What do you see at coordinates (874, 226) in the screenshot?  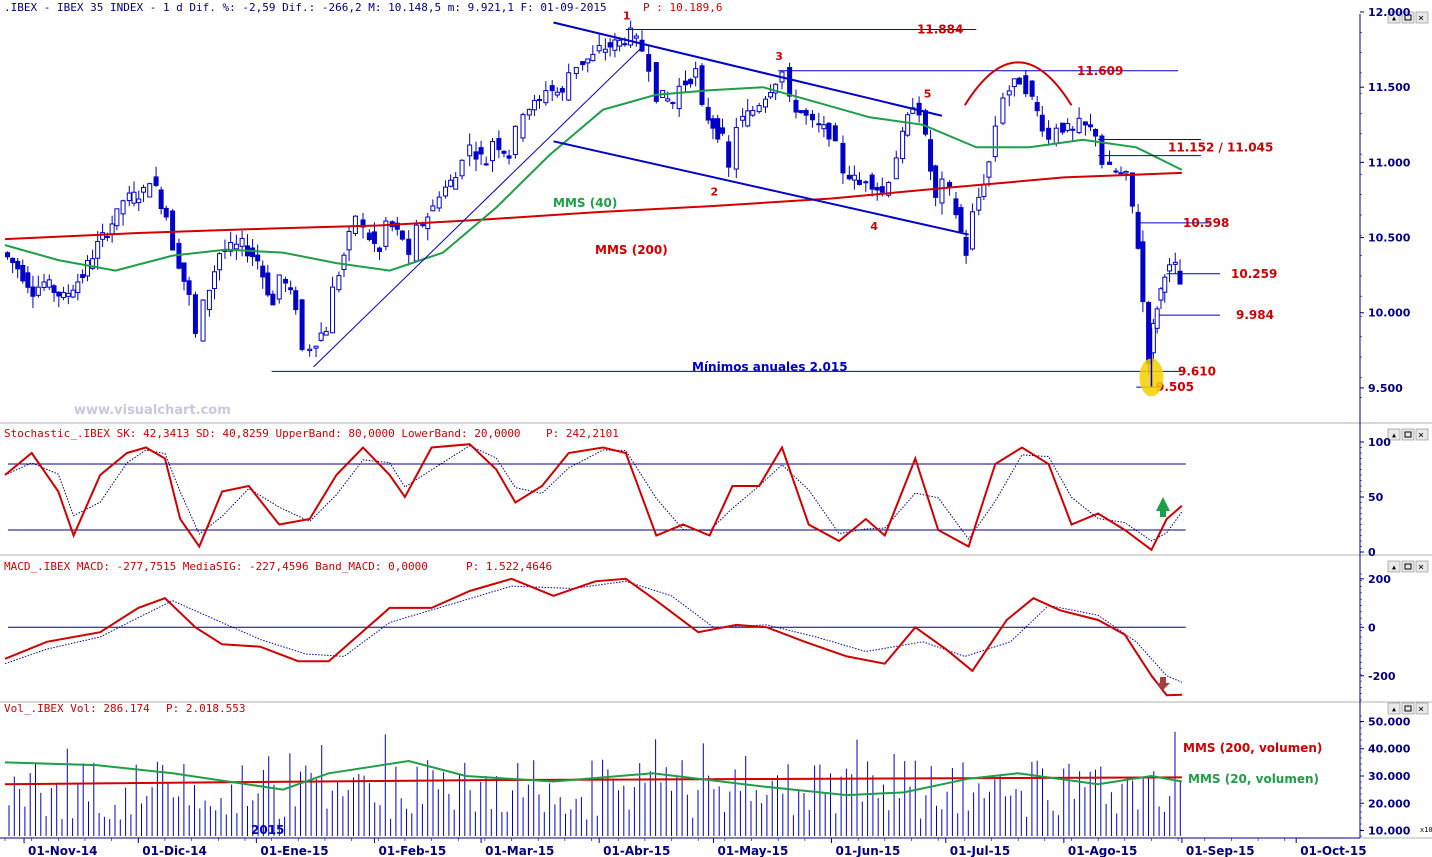 I see `wave-label: 4` at bounding box center [874, 226].